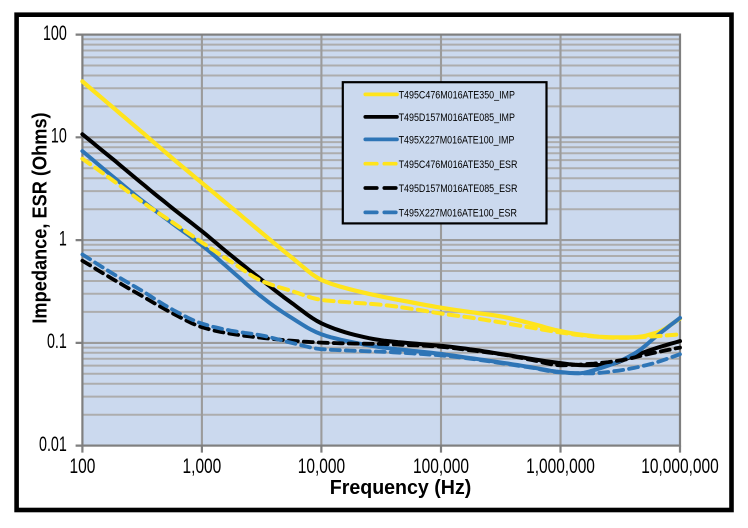 This screenshot has width=748, height=528. What do you see at coordinates (458, 189) in the screenshot?
I see `svg-text: T495D157M016ATE085_ESR` at bounding box center [458, 189].